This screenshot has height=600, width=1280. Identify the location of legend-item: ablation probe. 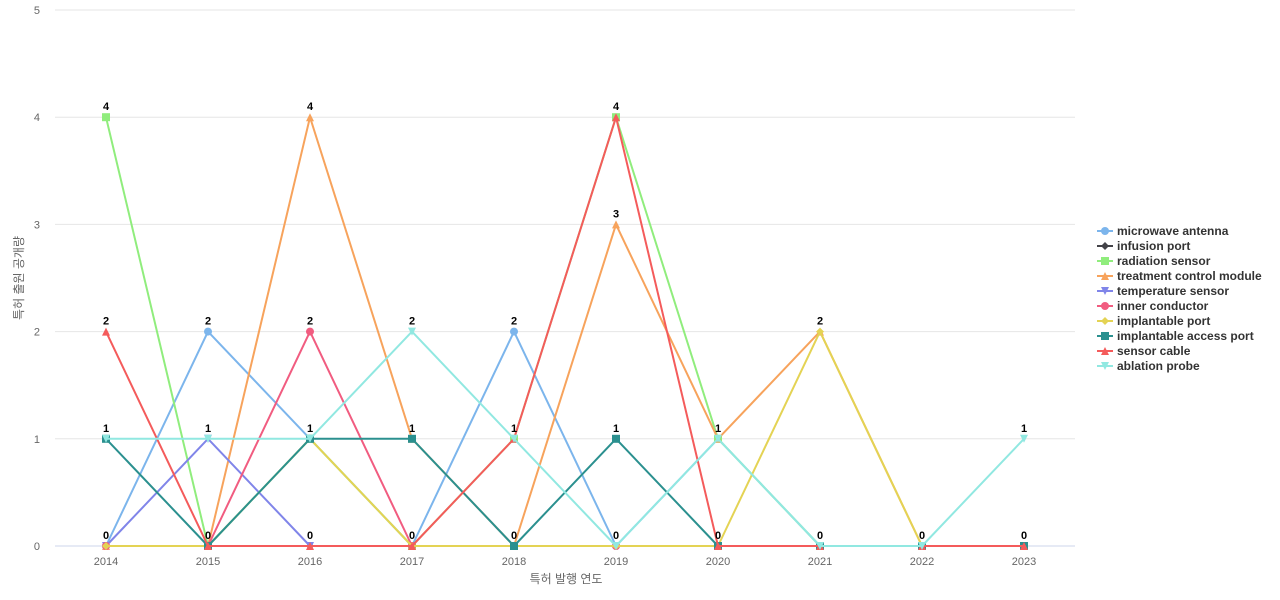
(1148, 366).